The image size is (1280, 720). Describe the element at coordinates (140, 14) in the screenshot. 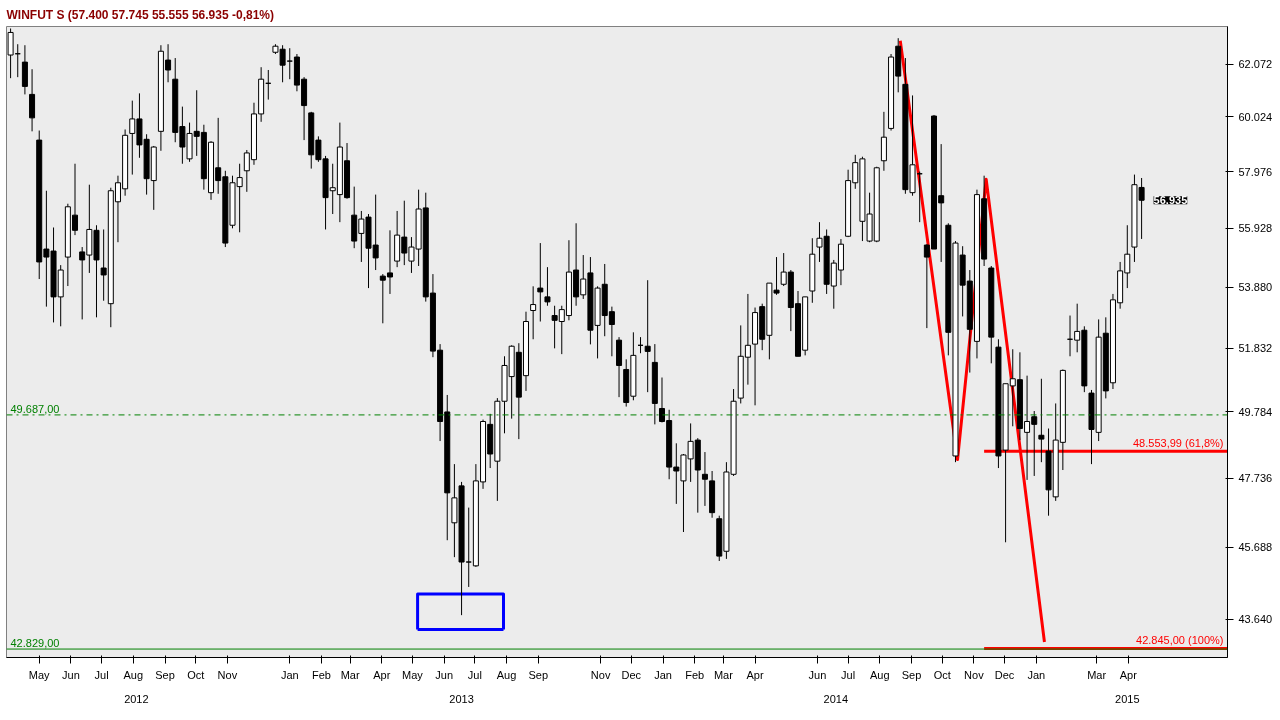

I see `chart-title: WINFUT S (57.400 57.745 55.555 56.935 -0,81%)` at that location.